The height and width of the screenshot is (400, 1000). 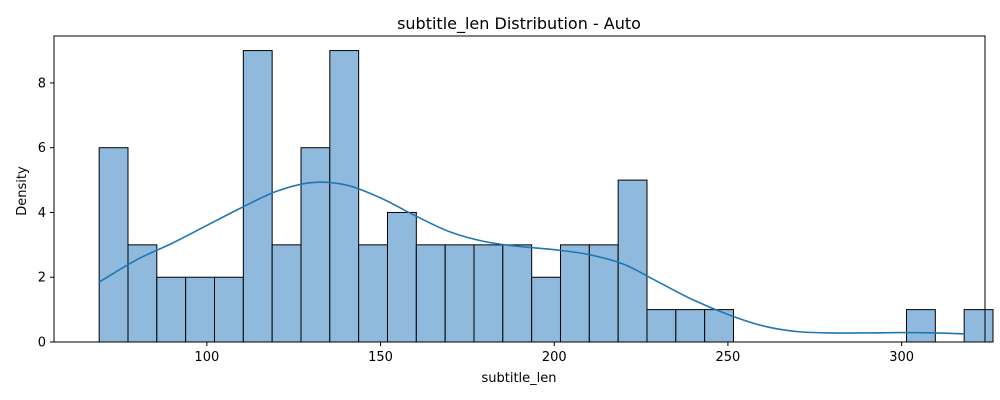 What do you see at coordinates (42, 148) in the screenshot?
I see `y-tick-label: 6` at bounding box center [42, 148].